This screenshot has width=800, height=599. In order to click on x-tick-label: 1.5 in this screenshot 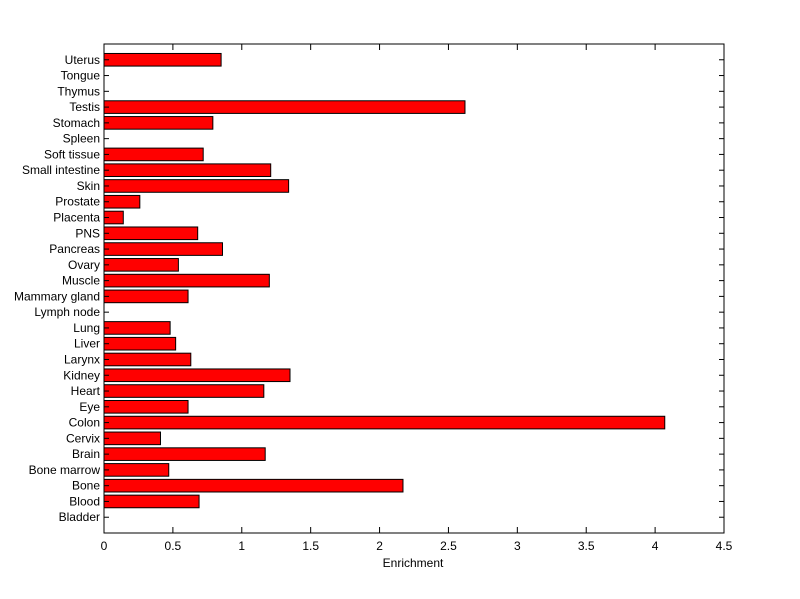, I will do `click(310, 546)`.